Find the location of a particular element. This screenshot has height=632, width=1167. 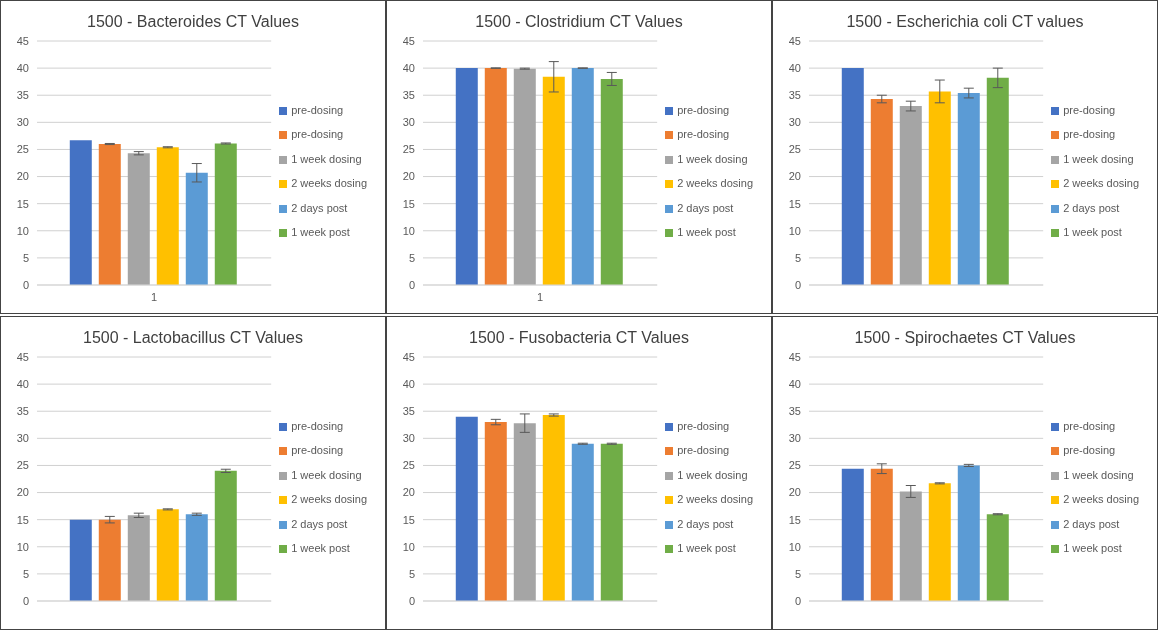

chart-title: 1500 - Escherichia coli CT values is located at coordinates (965, 22).